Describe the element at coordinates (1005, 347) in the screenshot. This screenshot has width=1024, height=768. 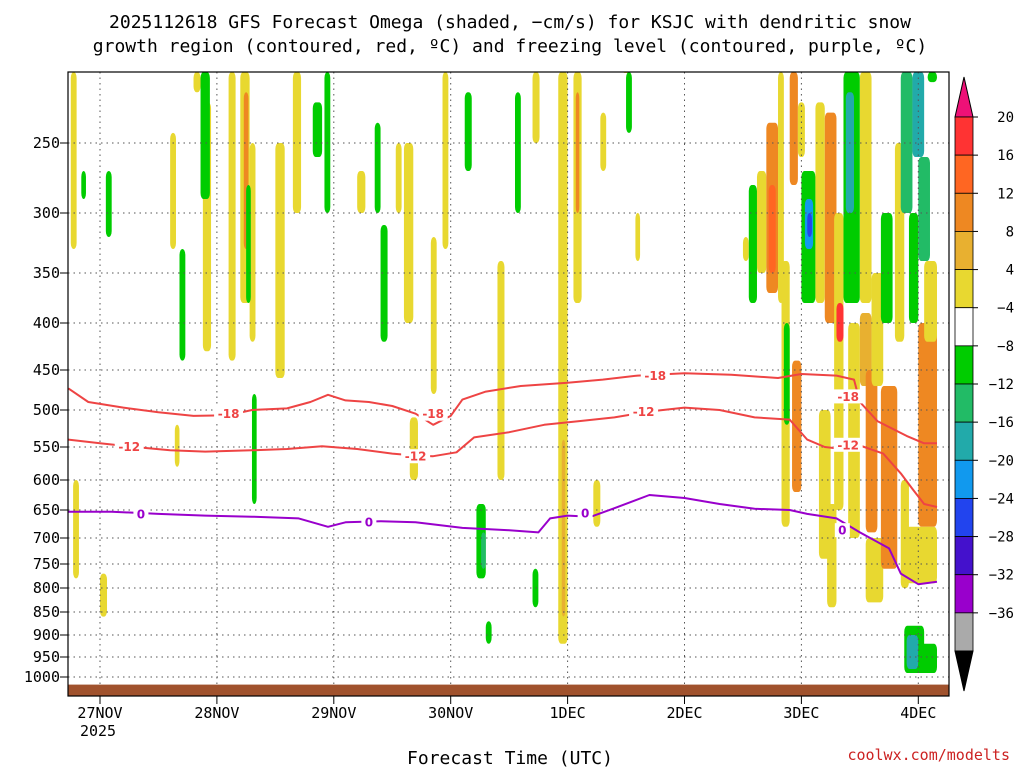
I see `colorbar-label: −8` at that location.